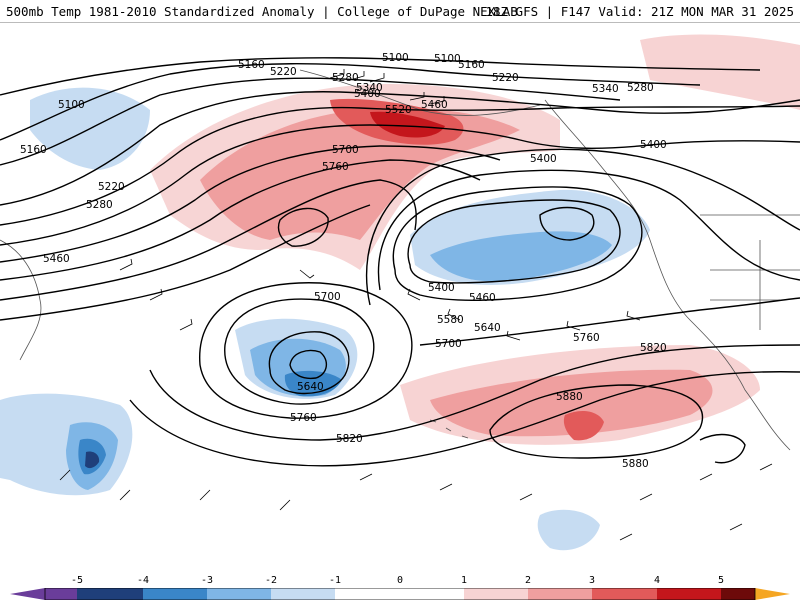  What do you see at coordinates (407, 124) in the screenshot?
I see `warm-anomaly-north-peak` at bounding box center [407, 124].